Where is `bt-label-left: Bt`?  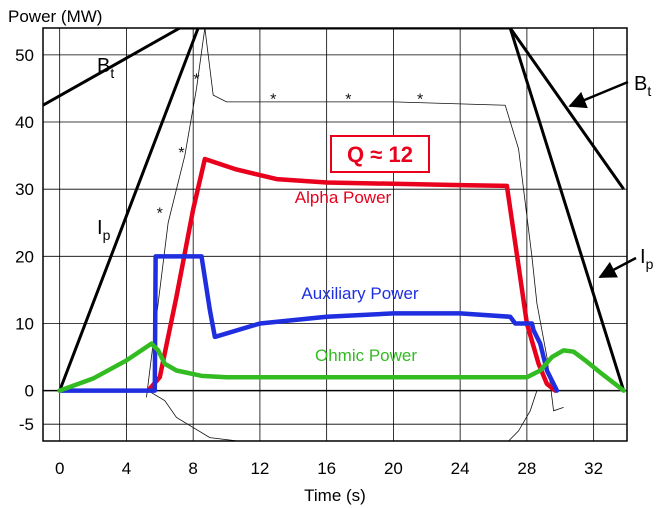
bt-label-left: Bt is located at coordinates (105, 68).